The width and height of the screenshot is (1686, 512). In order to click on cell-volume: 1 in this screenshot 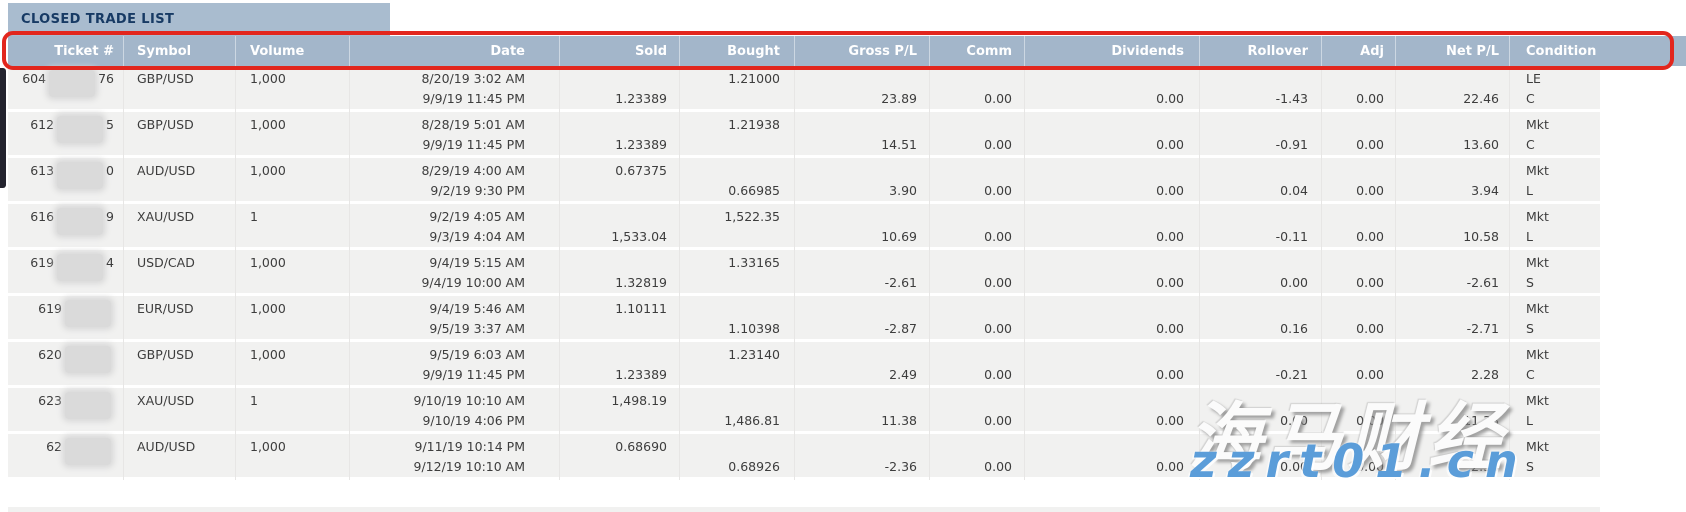, I will do `click(293, 227)`.